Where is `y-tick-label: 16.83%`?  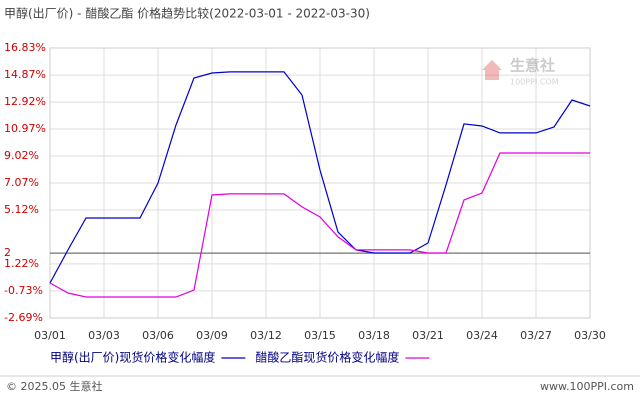
y-tick-label: 16.83% is located at coordinates (25, 47).